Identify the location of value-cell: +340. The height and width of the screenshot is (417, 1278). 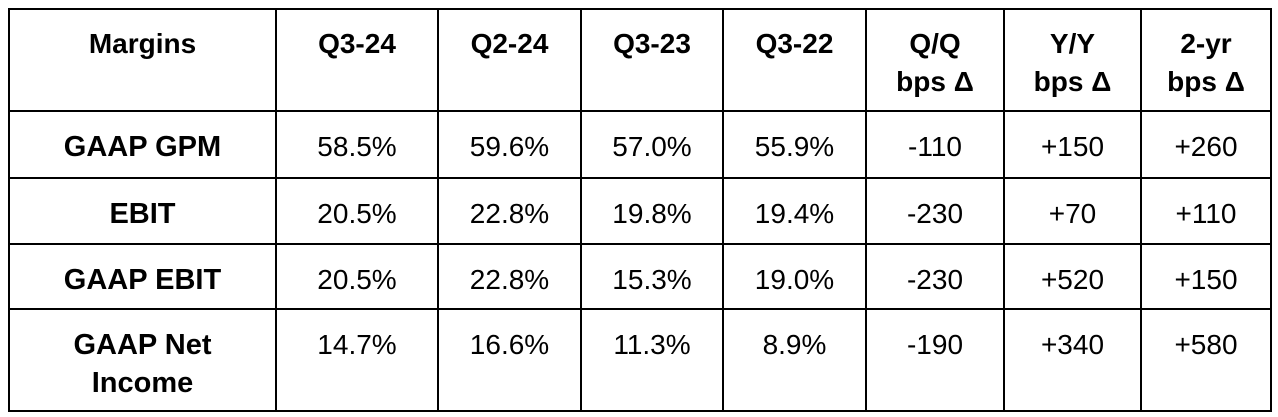
(1072, 360).